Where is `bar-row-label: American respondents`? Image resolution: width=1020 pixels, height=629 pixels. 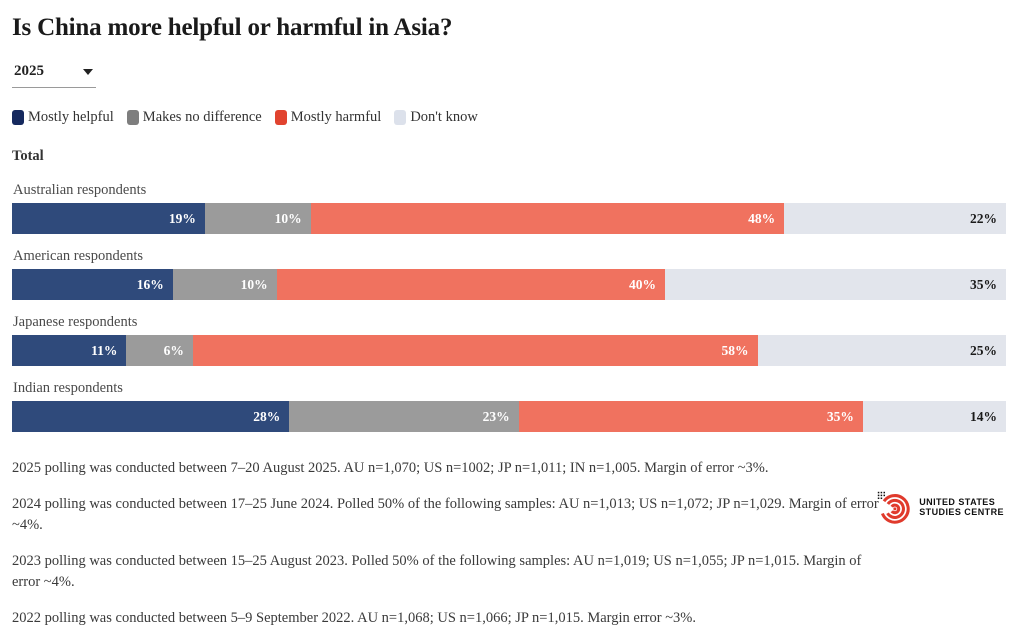 bar-row-label: American respondents is located at coordinates (78, 256).